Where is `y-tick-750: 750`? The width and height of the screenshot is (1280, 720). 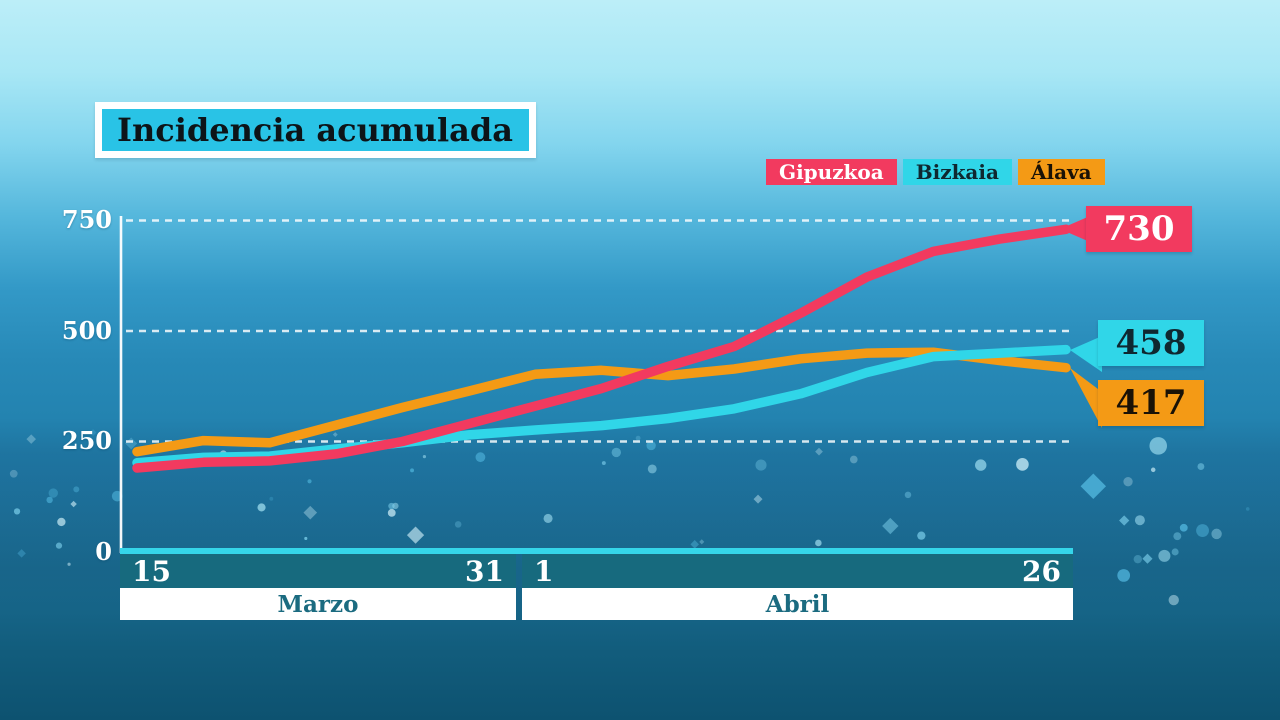
y-tick-750: 750 is located at coordinates (86, 219).